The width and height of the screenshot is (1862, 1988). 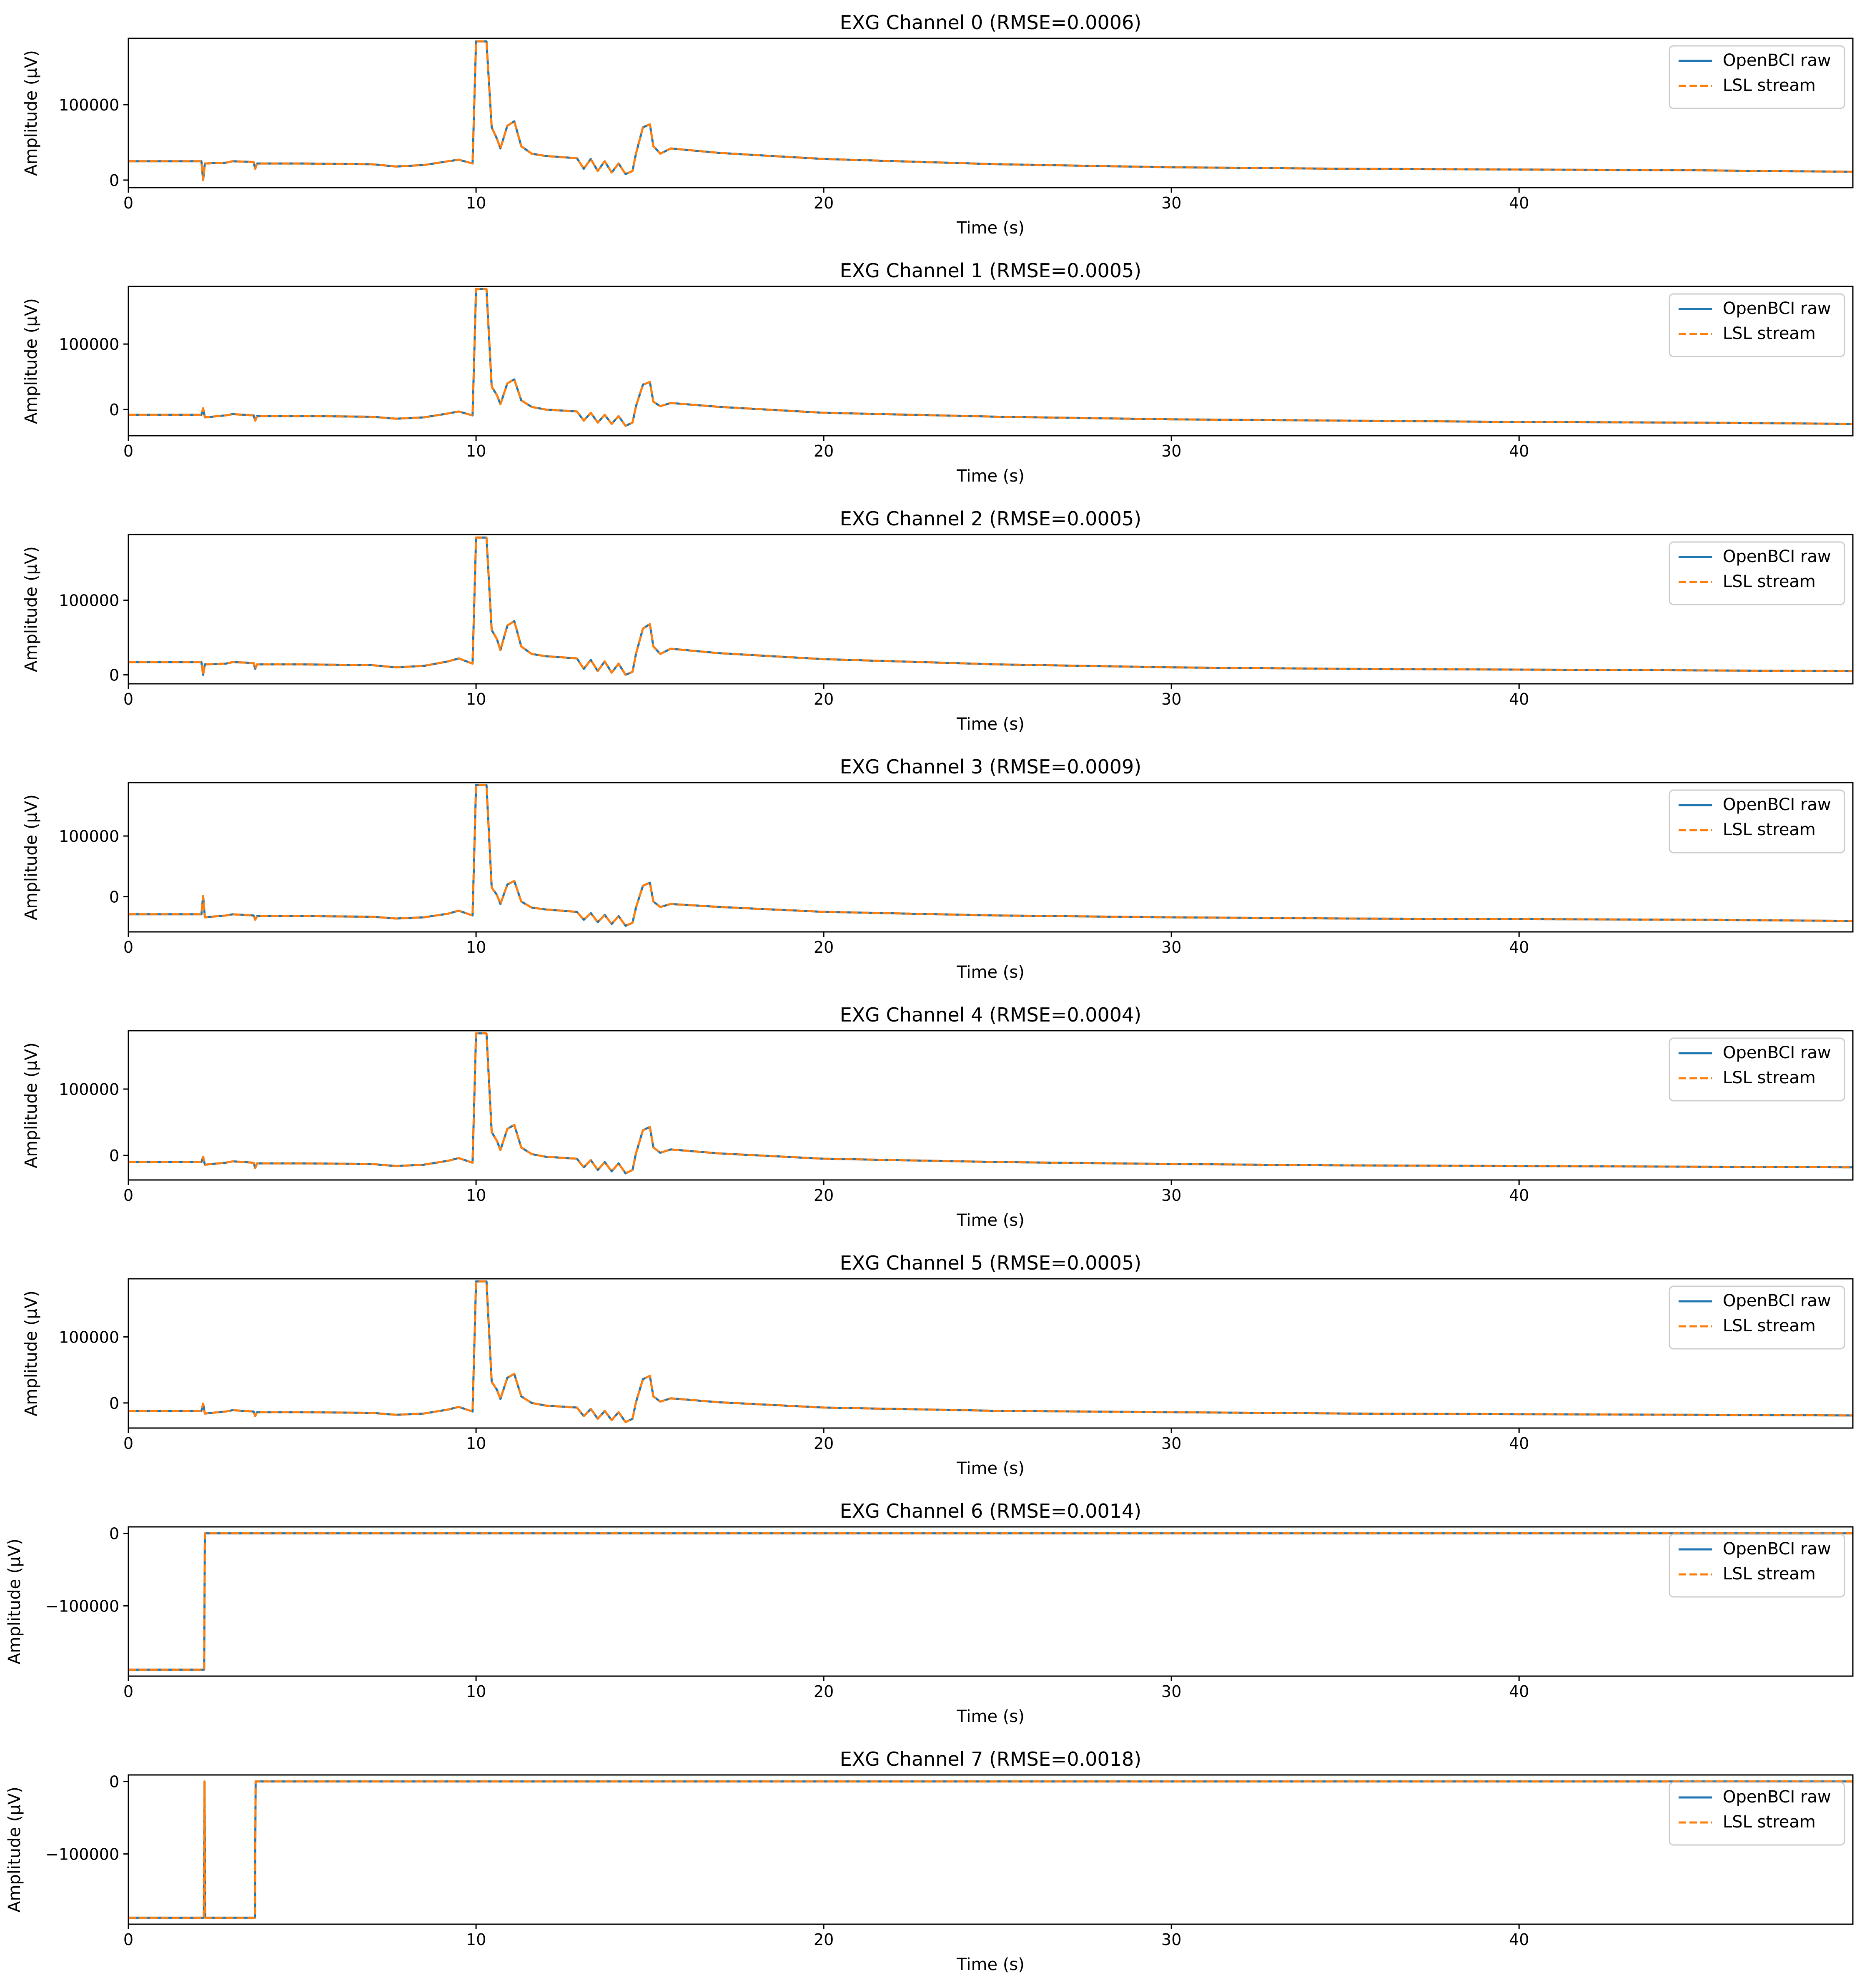 I want to click on chart-title: EXG Channel 0 (RMSE=0.0006), so click(x=991, y=22).